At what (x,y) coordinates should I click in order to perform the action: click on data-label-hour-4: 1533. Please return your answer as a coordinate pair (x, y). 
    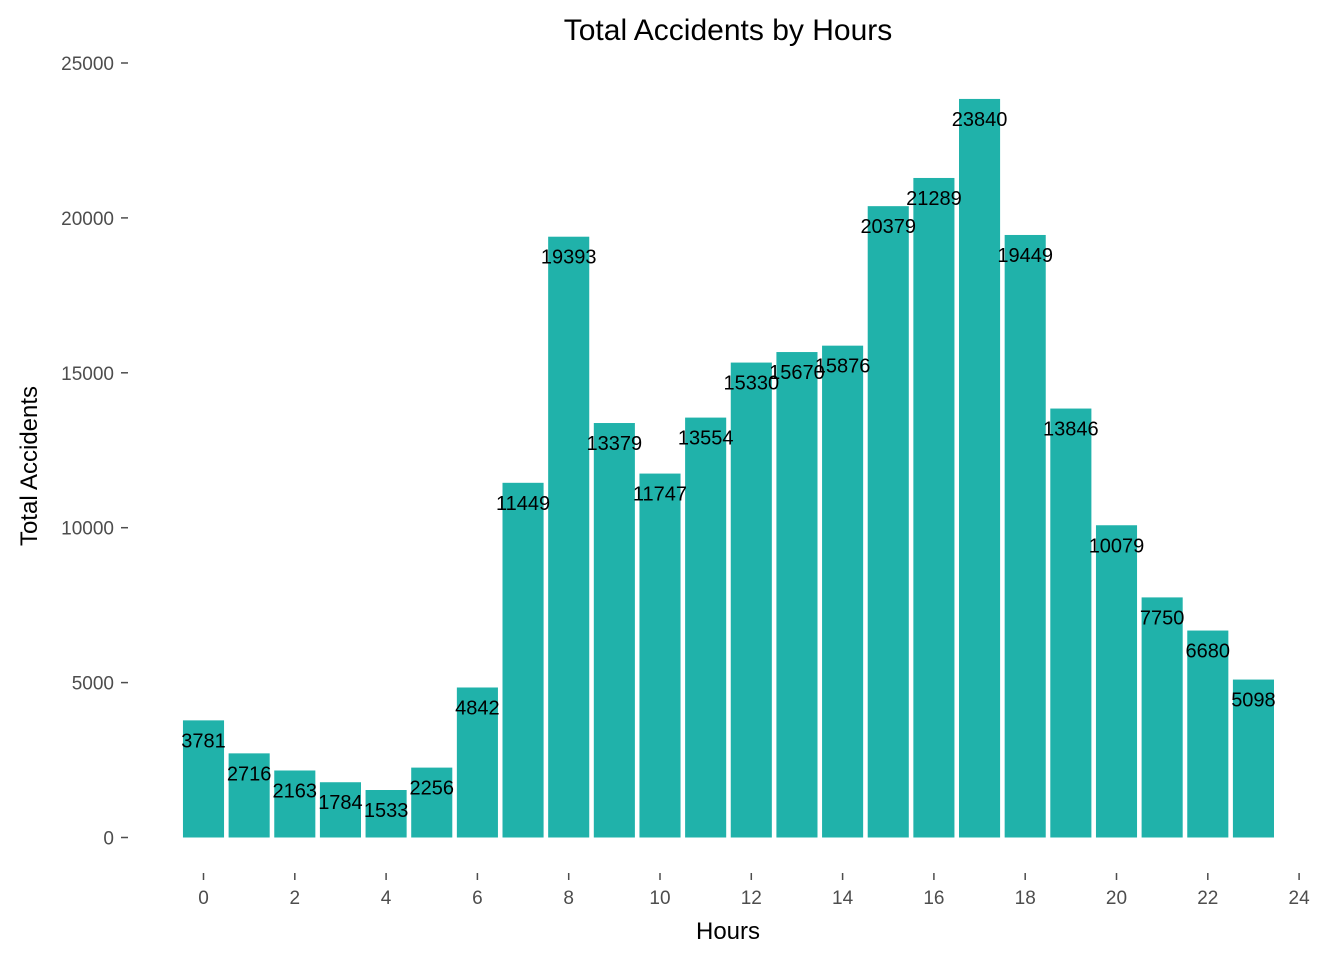
    Looking at the image, I should click on (386, 811).